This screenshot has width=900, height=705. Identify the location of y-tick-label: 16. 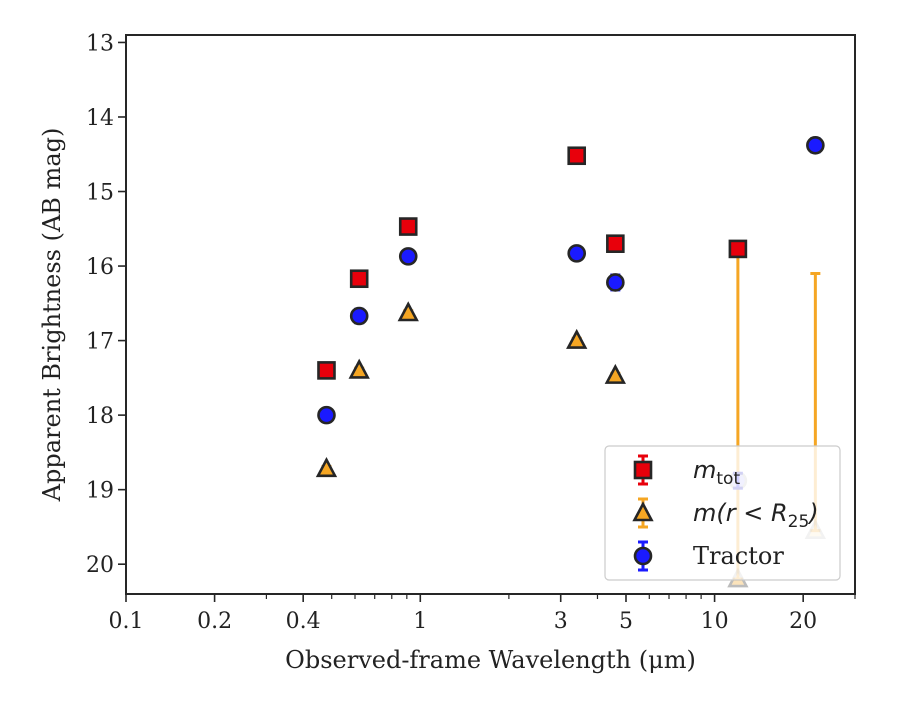
(100, 267).